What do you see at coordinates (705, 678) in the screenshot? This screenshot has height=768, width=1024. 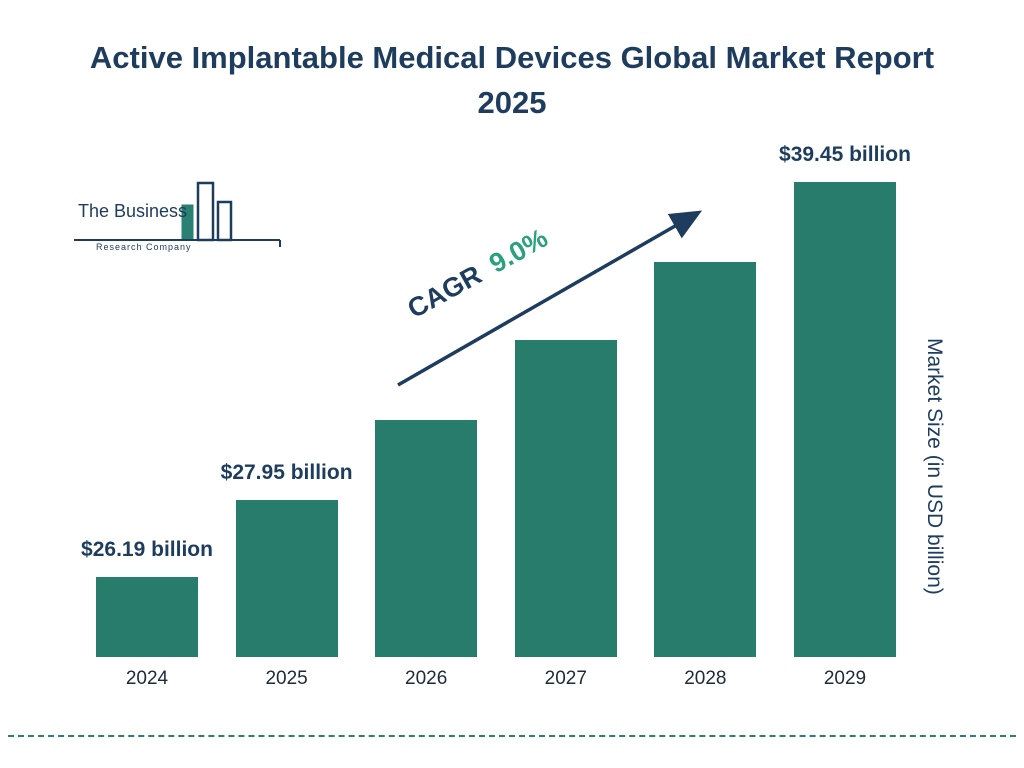 I see `x-axis-label-2028: 2028` at bounding box center [705, 678].